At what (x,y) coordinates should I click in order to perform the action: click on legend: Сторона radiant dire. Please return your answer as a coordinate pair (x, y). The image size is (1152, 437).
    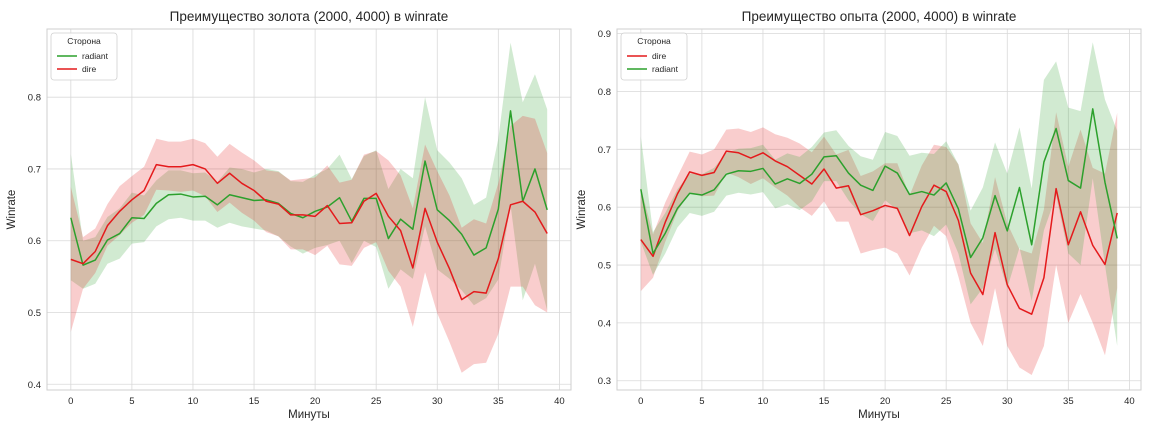
    Looking at the image, I should click on (84, 56).